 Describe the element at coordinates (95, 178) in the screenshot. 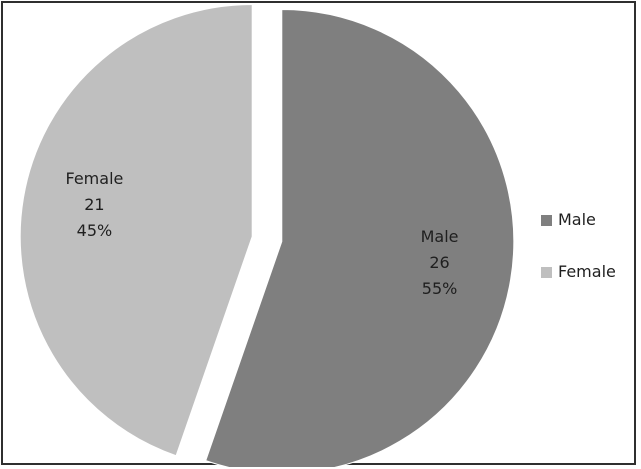

I see `data-label-line-female-0: Female` at that location.